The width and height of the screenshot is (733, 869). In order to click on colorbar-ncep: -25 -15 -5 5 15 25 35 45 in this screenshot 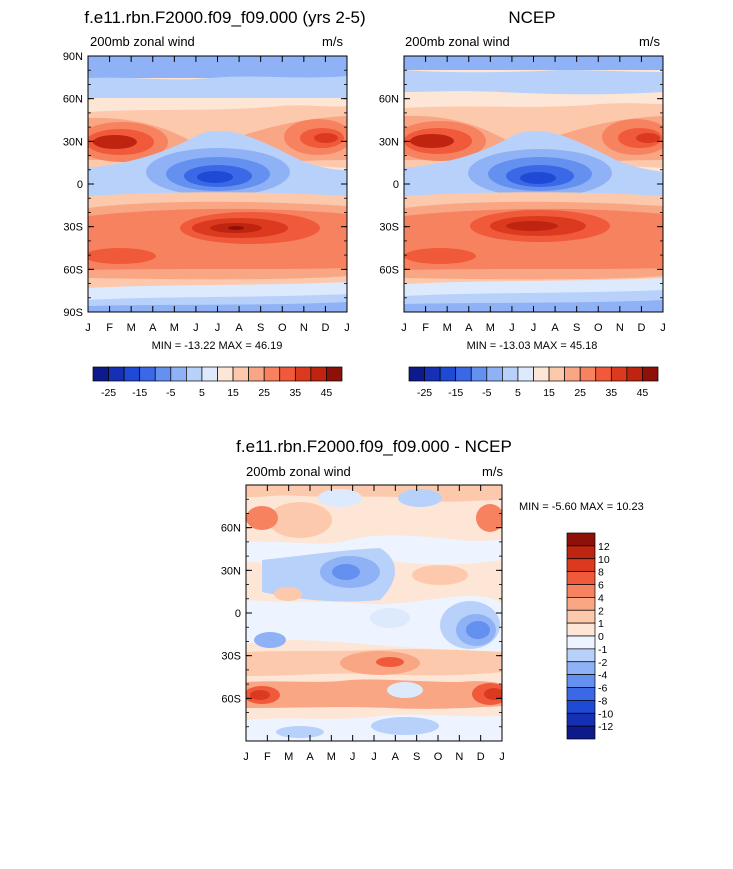, I will do `click(533, 382)`.